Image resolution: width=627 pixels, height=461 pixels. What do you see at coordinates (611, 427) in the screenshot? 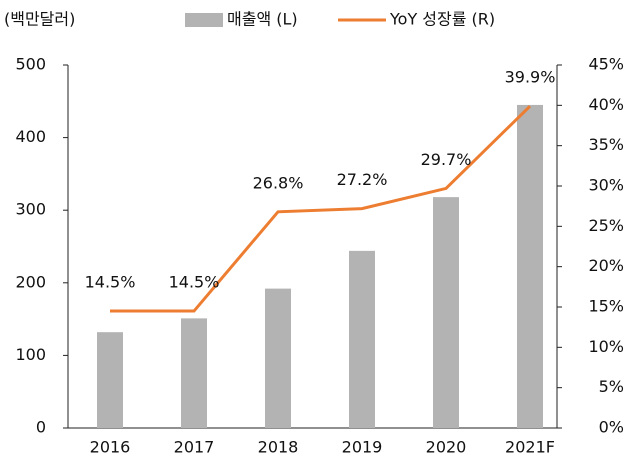
I see `y2-tick-label: 0%` at bounding box center [611, 427].